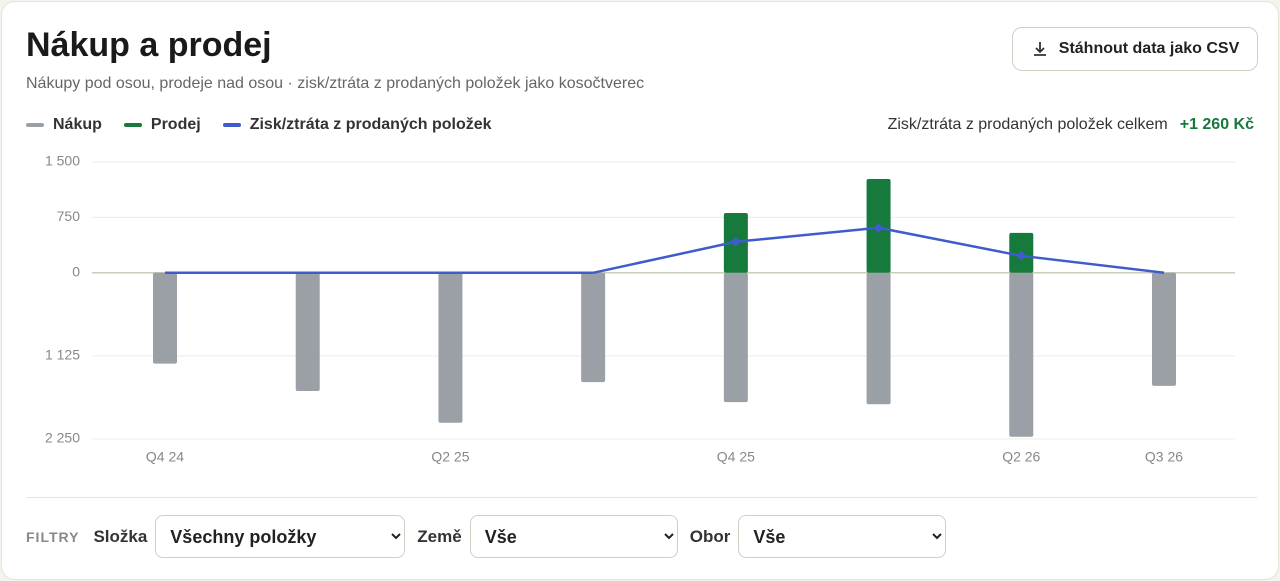 Image resolution: width=1280 pixels, height=581 pixels. What do you see at coordinates (370, 124) in the screenshot?
I see `legend-label: Zisk/ztráta z prodaných položek` at bounding box center [370, 124].